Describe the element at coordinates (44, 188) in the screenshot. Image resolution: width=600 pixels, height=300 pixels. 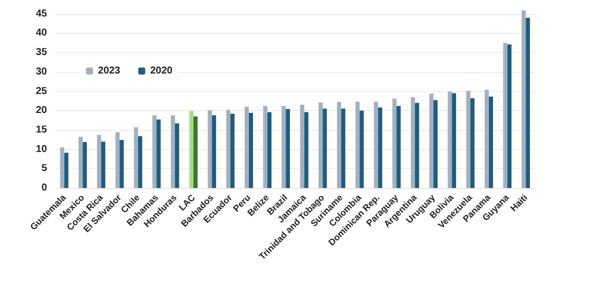
I see `y-tick-label: 0` at that location.